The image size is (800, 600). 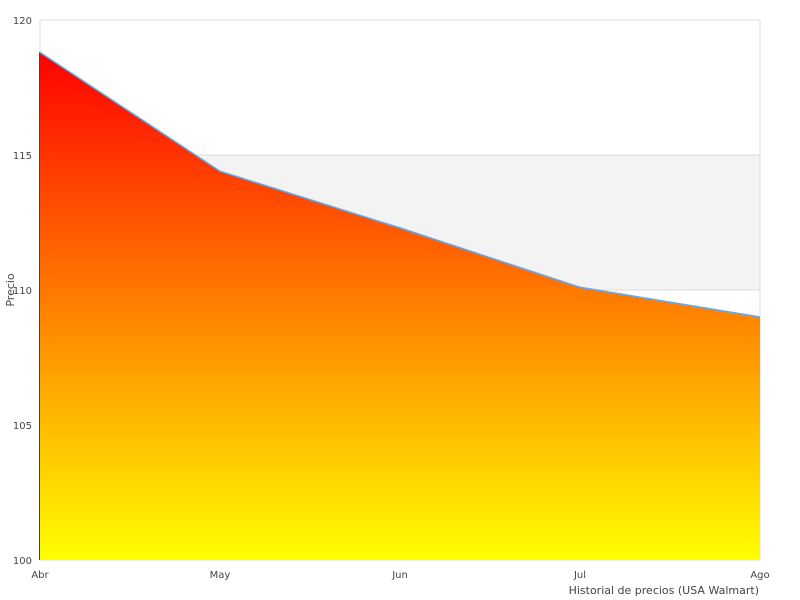 I want to click on x-tick-label: Abr, so click(x=40, y=575).